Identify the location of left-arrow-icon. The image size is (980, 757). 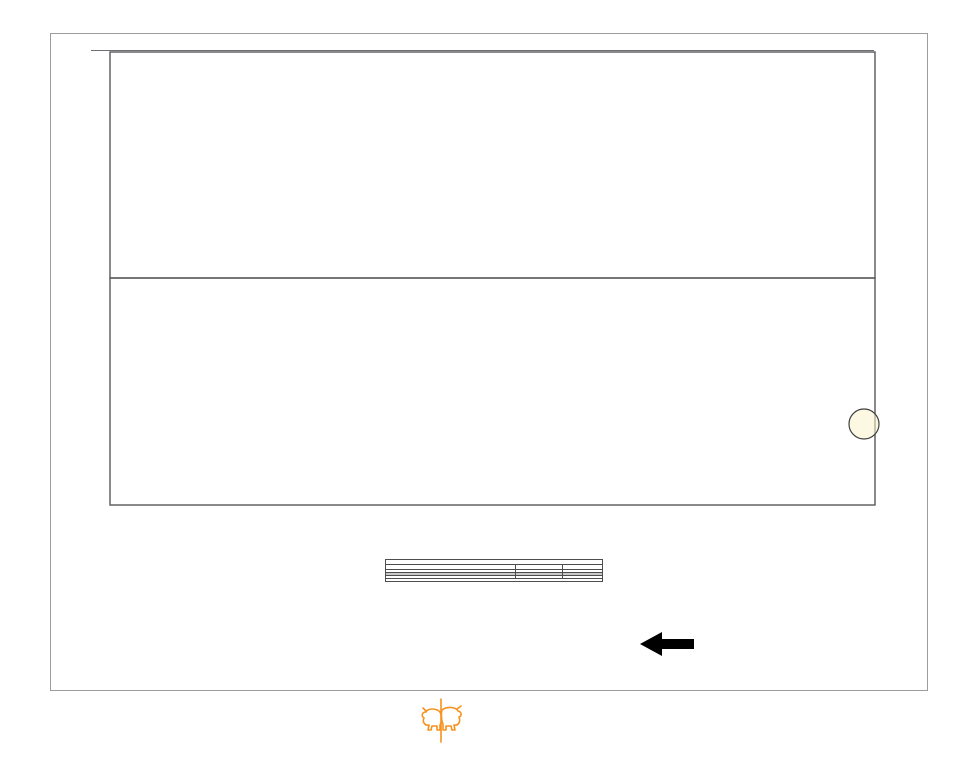
(667, 644).